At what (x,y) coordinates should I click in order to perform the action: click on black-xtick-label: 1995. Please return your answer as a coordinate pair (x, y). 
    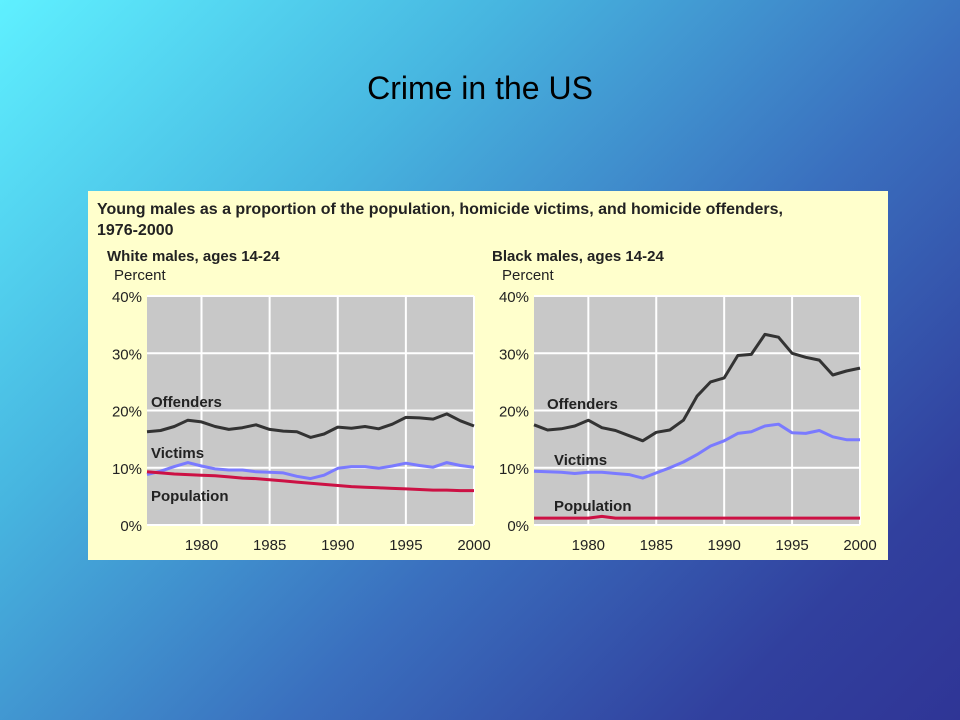
    Looking at the image, I should click on (791, 545).